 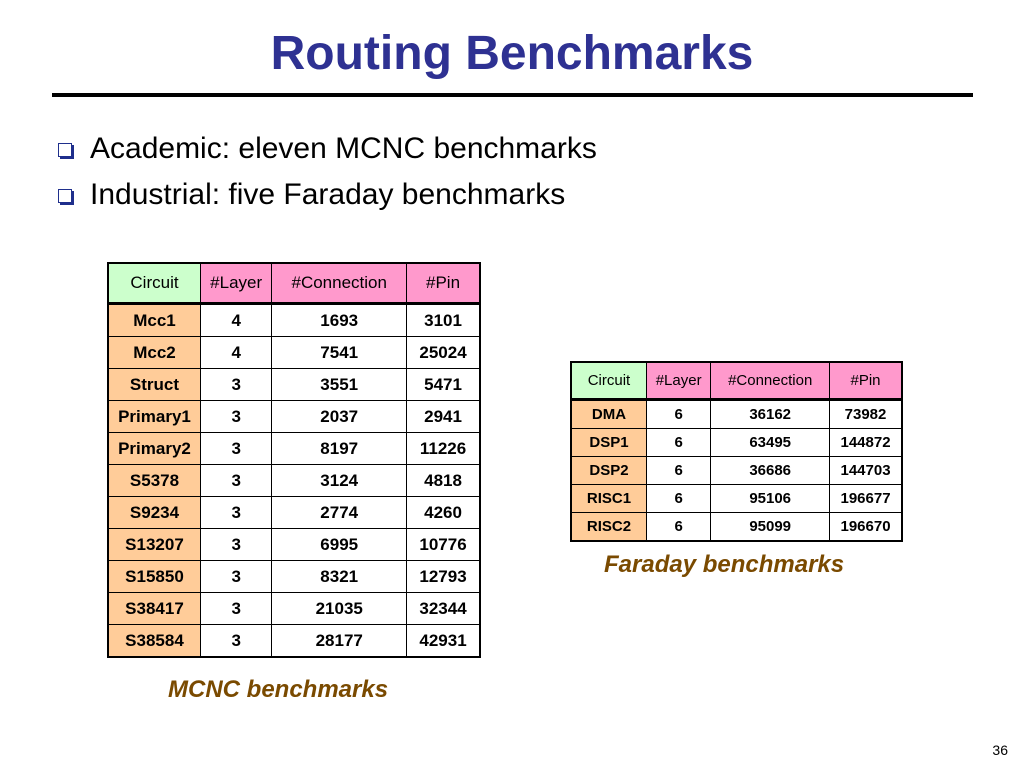 I want to click on cell-circuit: S9234, so click(x=154, y=512).